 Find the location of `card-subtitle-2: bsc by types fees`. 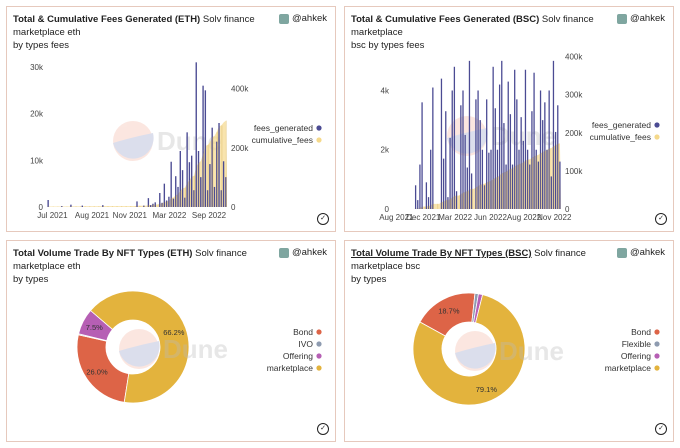

card-subtitle-2: bsc by types fees is located at coordinates (388, 45).